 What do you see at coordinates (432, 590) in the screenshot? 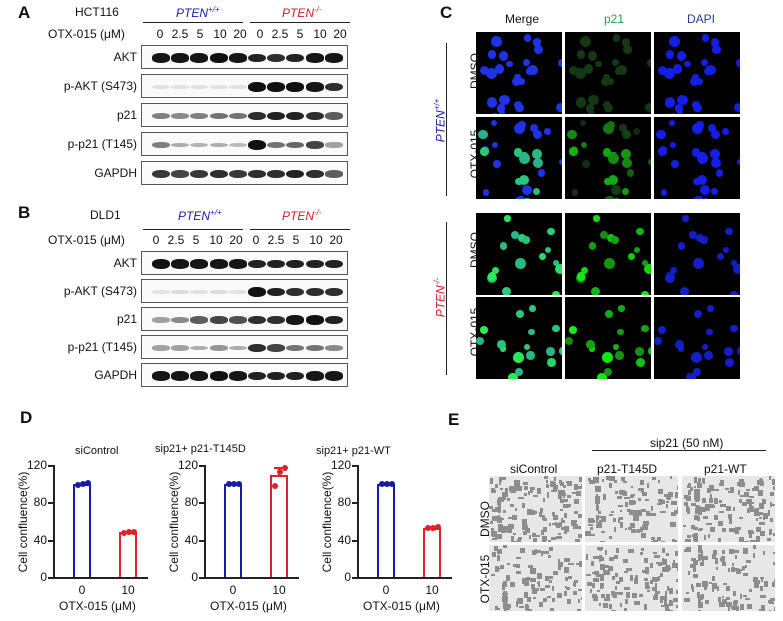
I see `x-tick-label: 10` at bounding box center [432, 590].